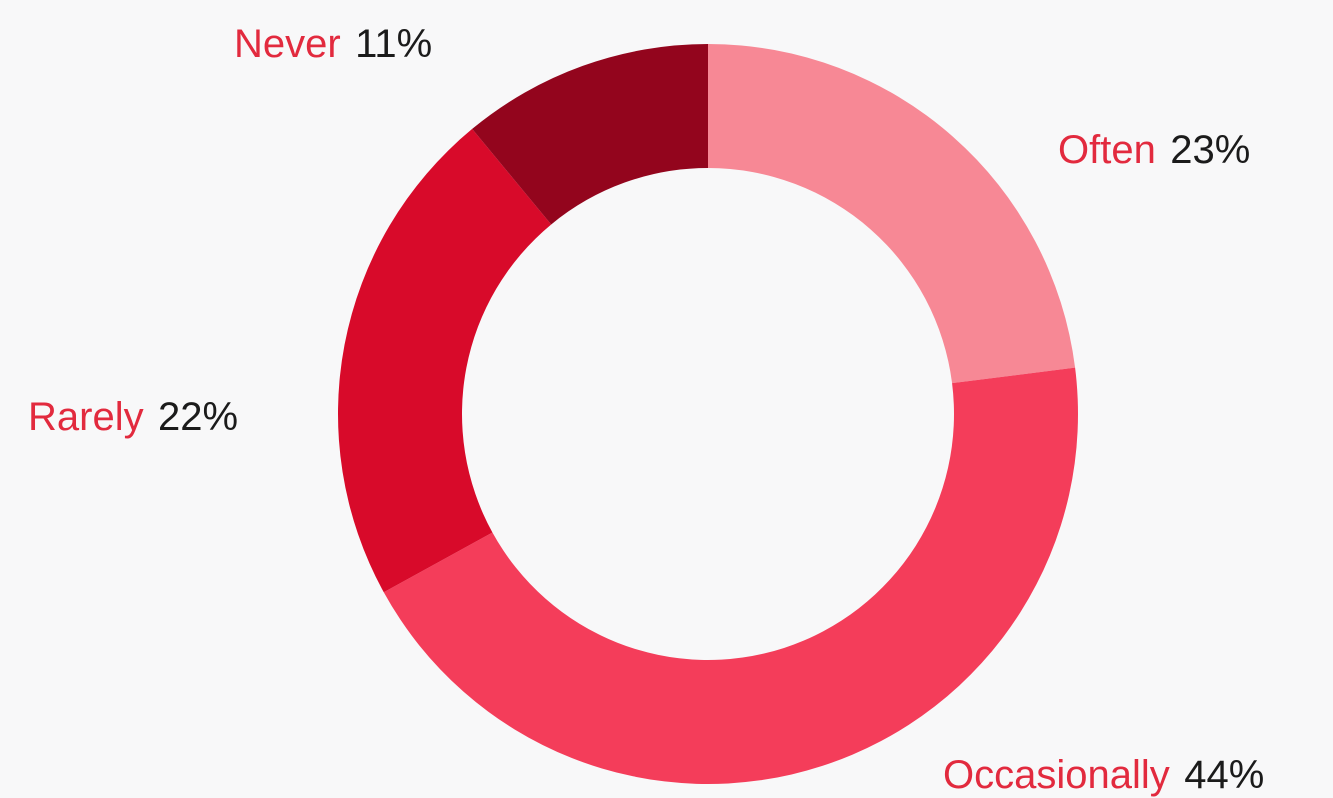 This screenshot has width=1333, height=798. I want to click on slice-never, so click(590, 134).